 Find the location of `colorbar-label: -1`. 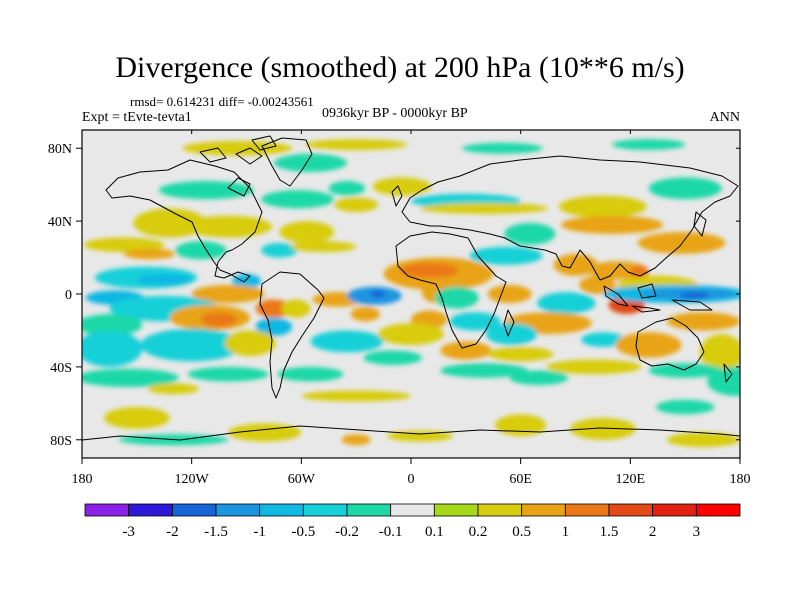

colorbar-label: -1 is located at coordinates (259, 532).